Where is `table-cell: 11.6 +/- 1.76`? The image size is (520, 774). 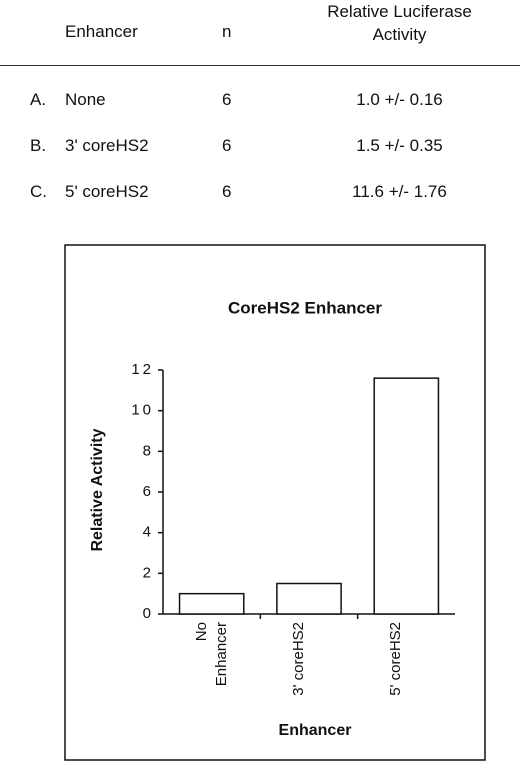 table-cell: 11.6 +/- 1.76 is located at coordinates (399, 191).